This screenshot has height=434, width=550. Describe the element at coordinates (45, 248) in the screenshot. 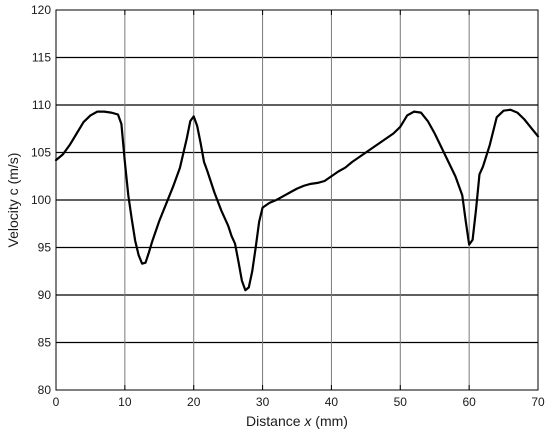

I see `y-tick-label: 95` at that location.